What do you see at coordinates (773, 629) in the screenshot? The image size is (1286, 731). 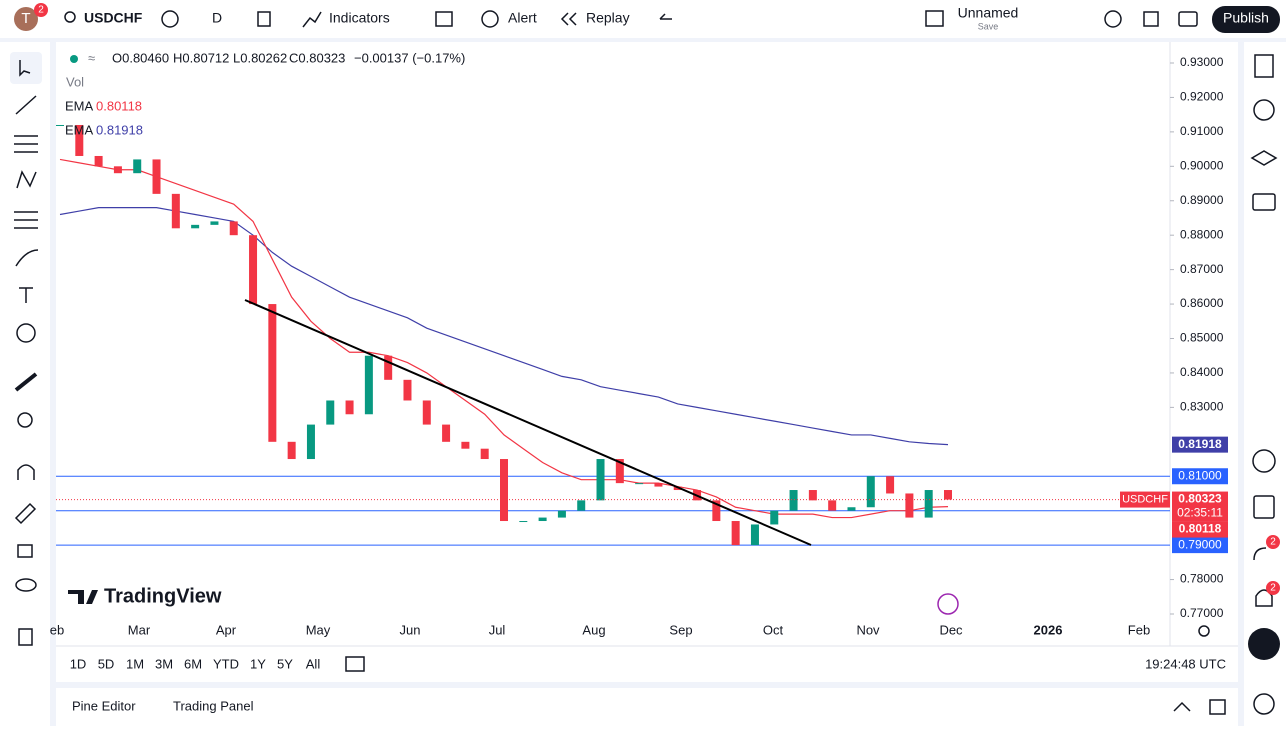 I see `x-tick-label: Oct` at bounding box center [773, 629].